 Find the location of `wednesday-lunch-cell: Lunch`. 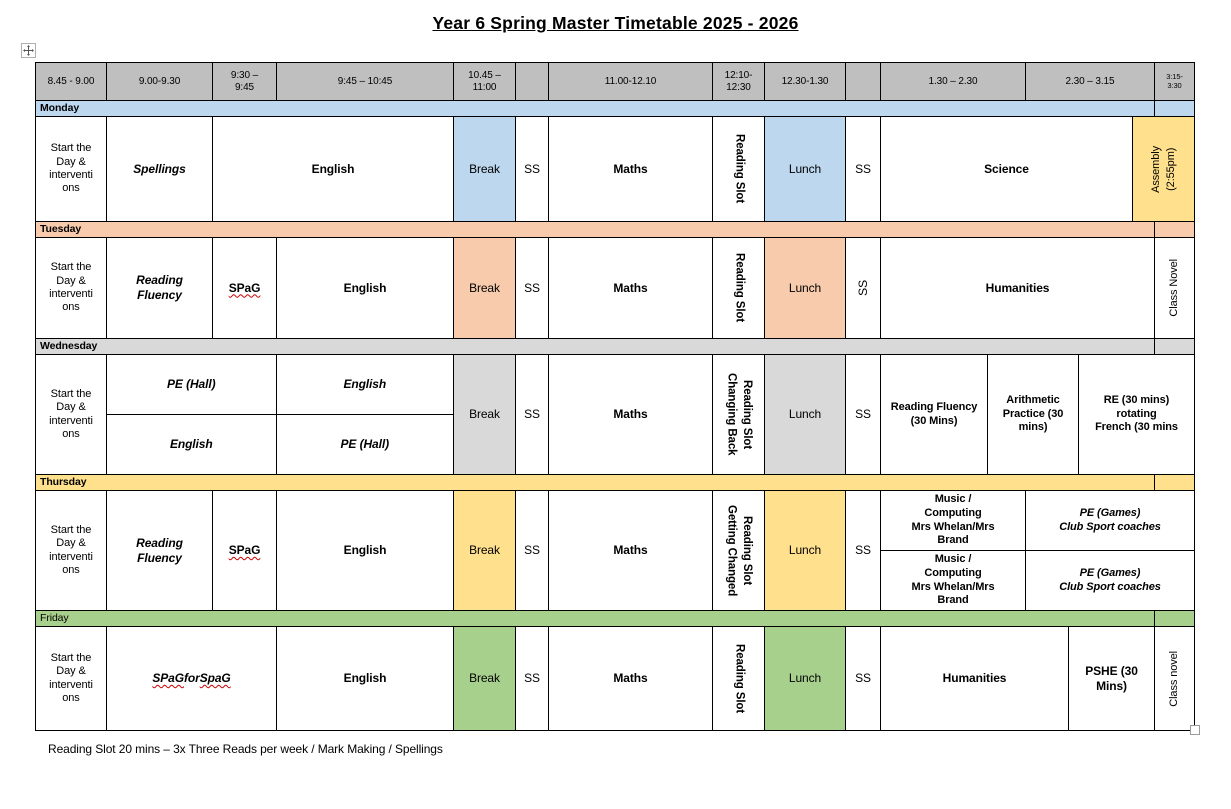

wednesday-lunch-cell: Lunch is located at coordinates (805, 415).